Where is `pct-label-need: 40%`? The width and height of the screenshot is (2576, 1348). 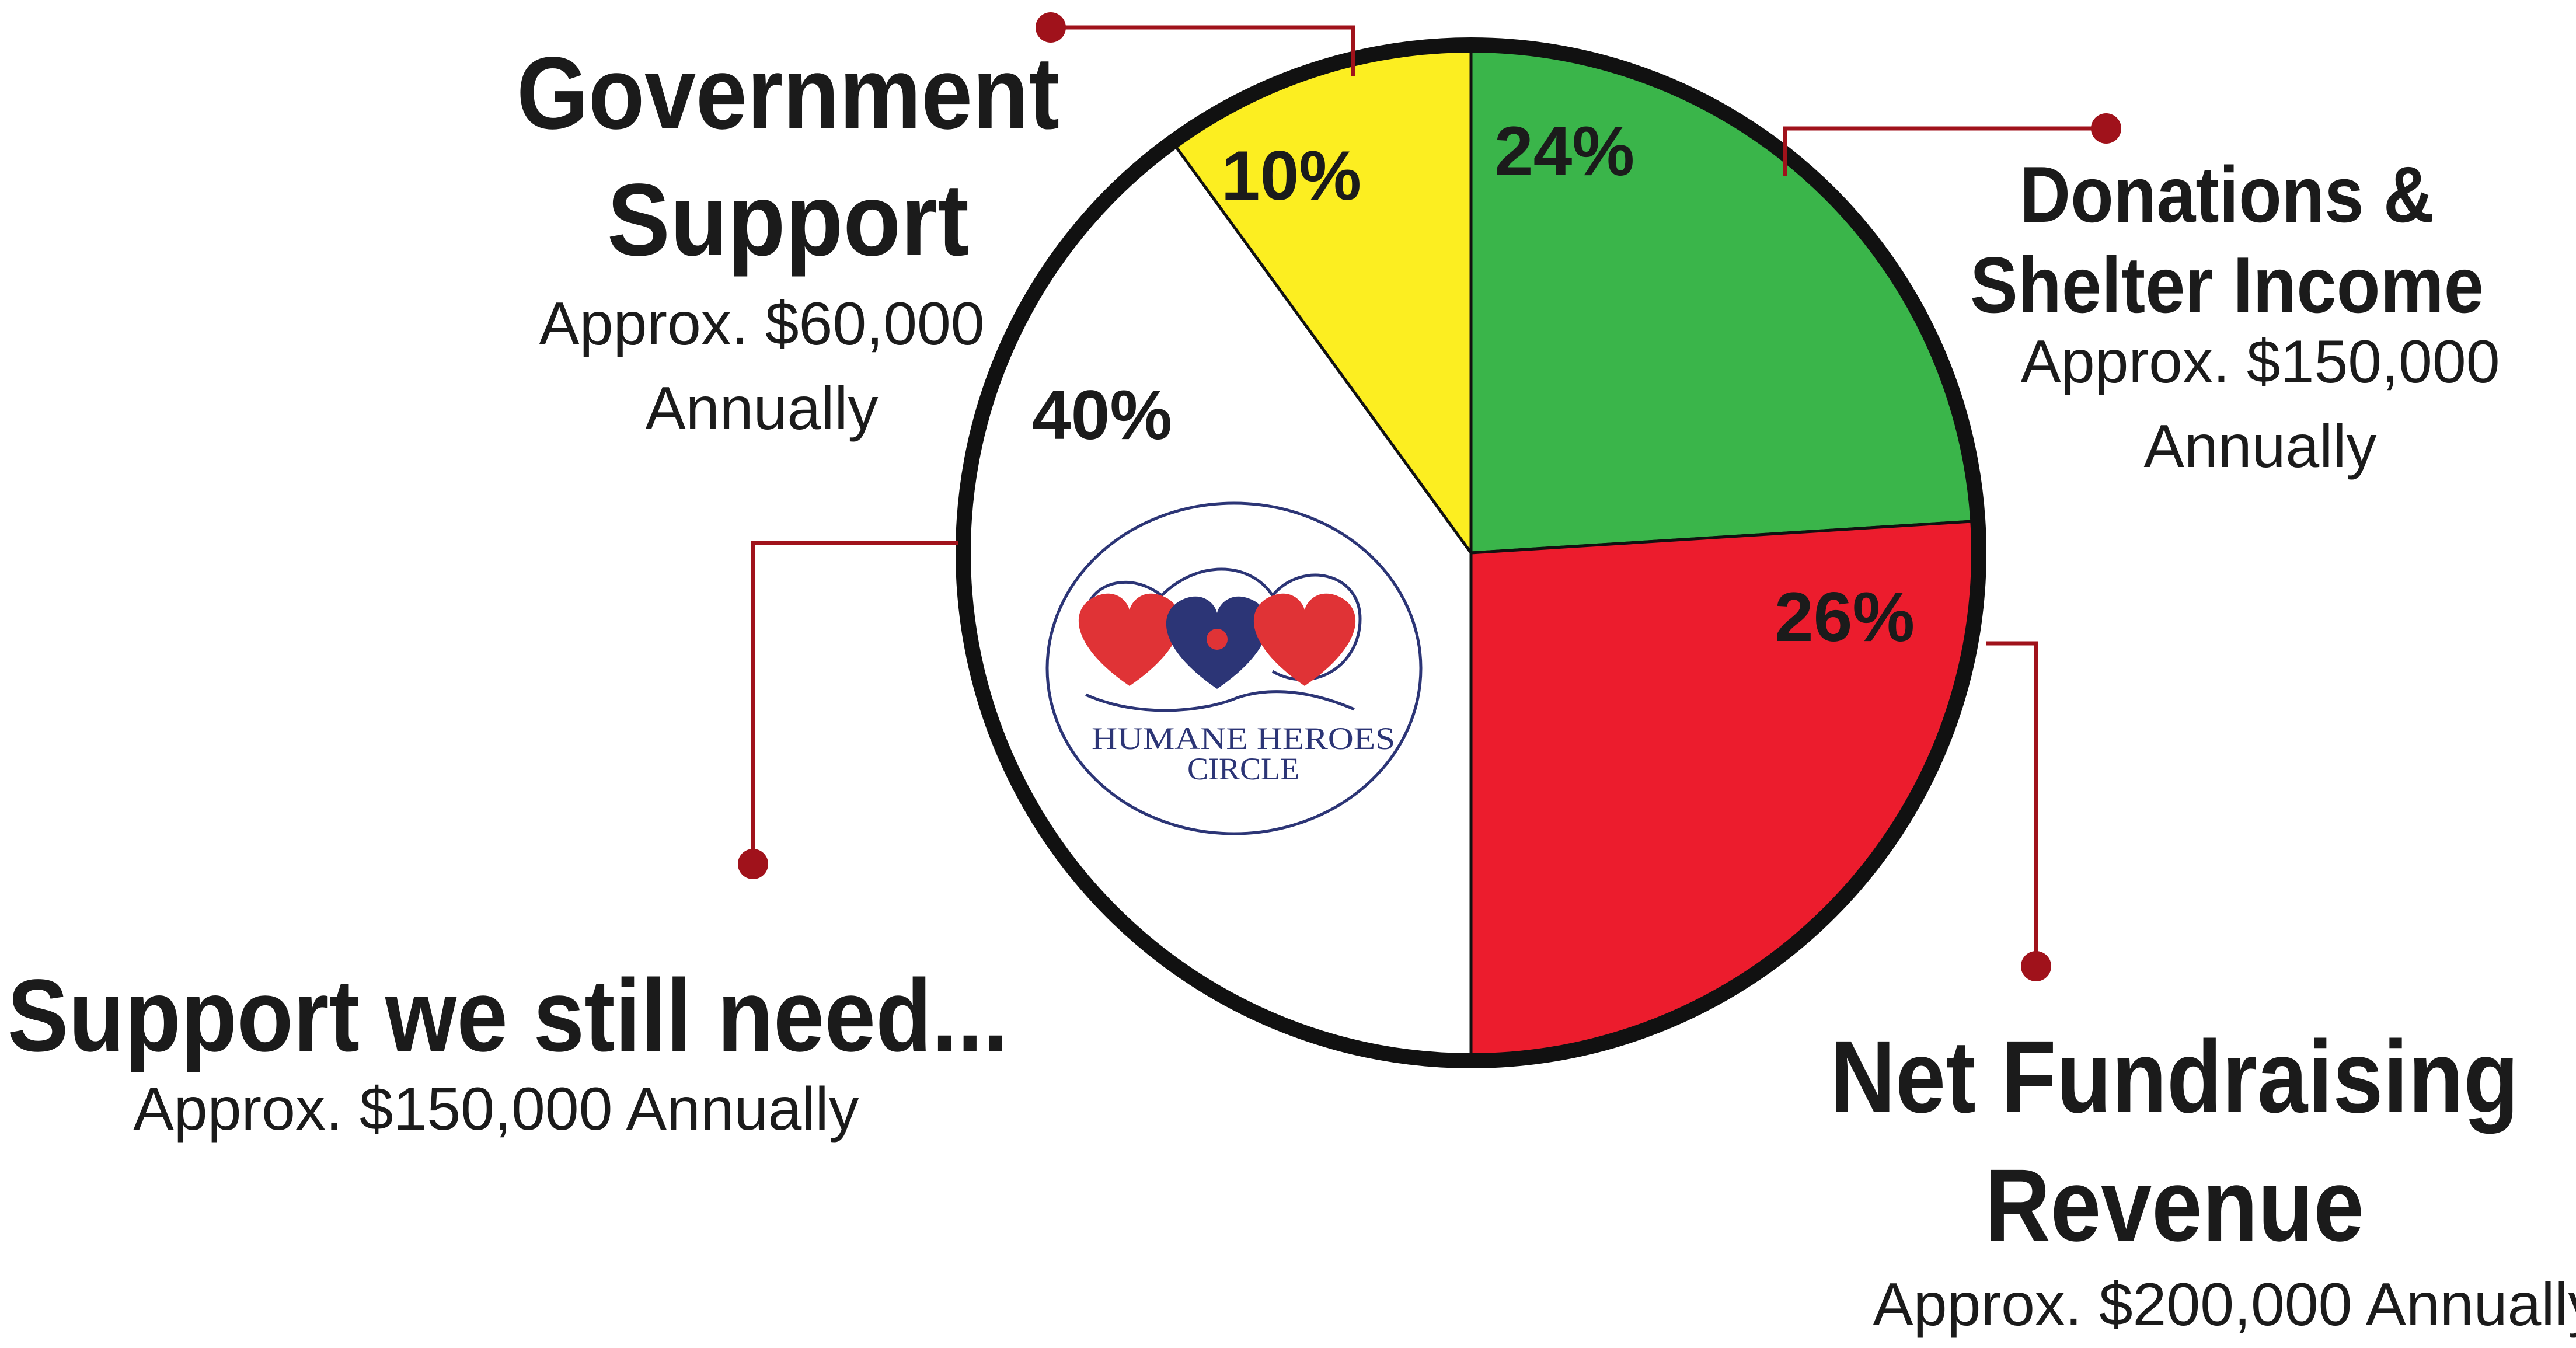 pct-label-need: 40% is located at coordinates (1102, 415).